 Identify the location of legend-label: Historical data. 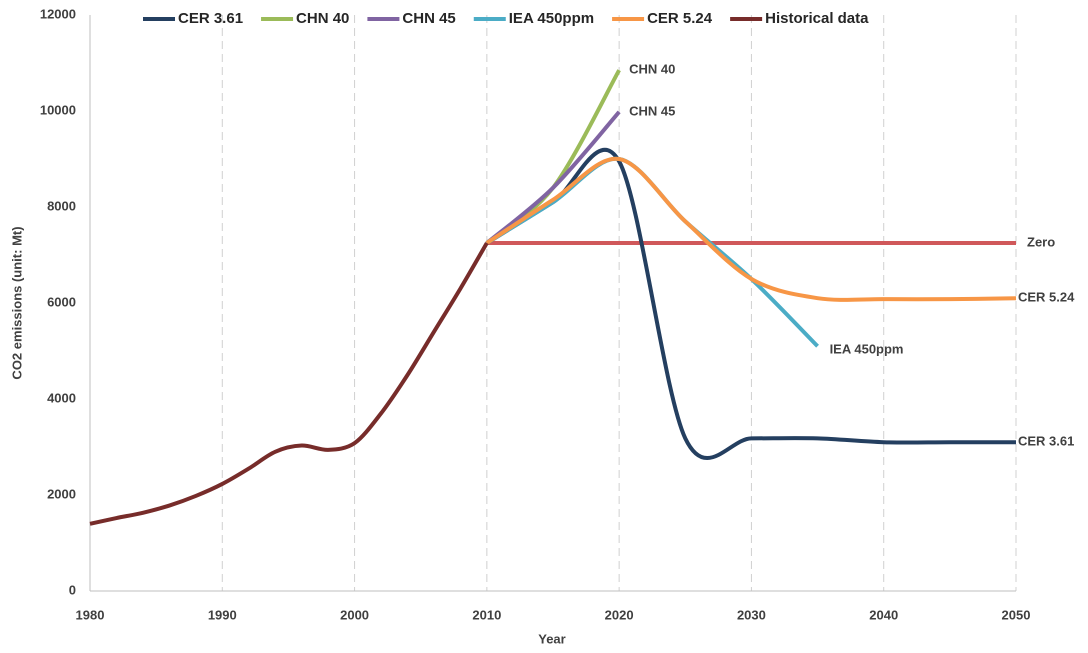
(817, 18).